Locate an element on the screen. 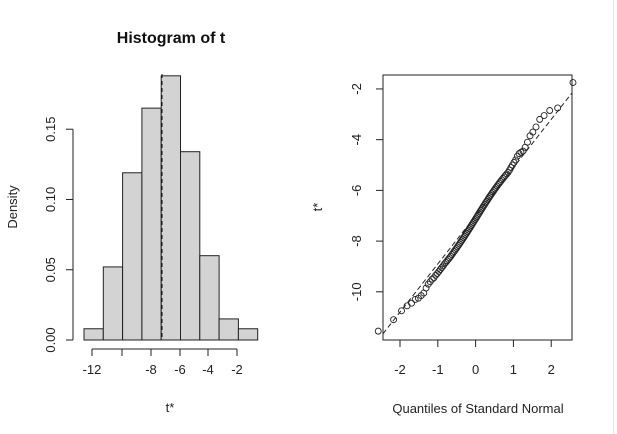 This screenshot has width=617, height=434. qq-y-tick-label: -8 is located at coordinates (356, 241).